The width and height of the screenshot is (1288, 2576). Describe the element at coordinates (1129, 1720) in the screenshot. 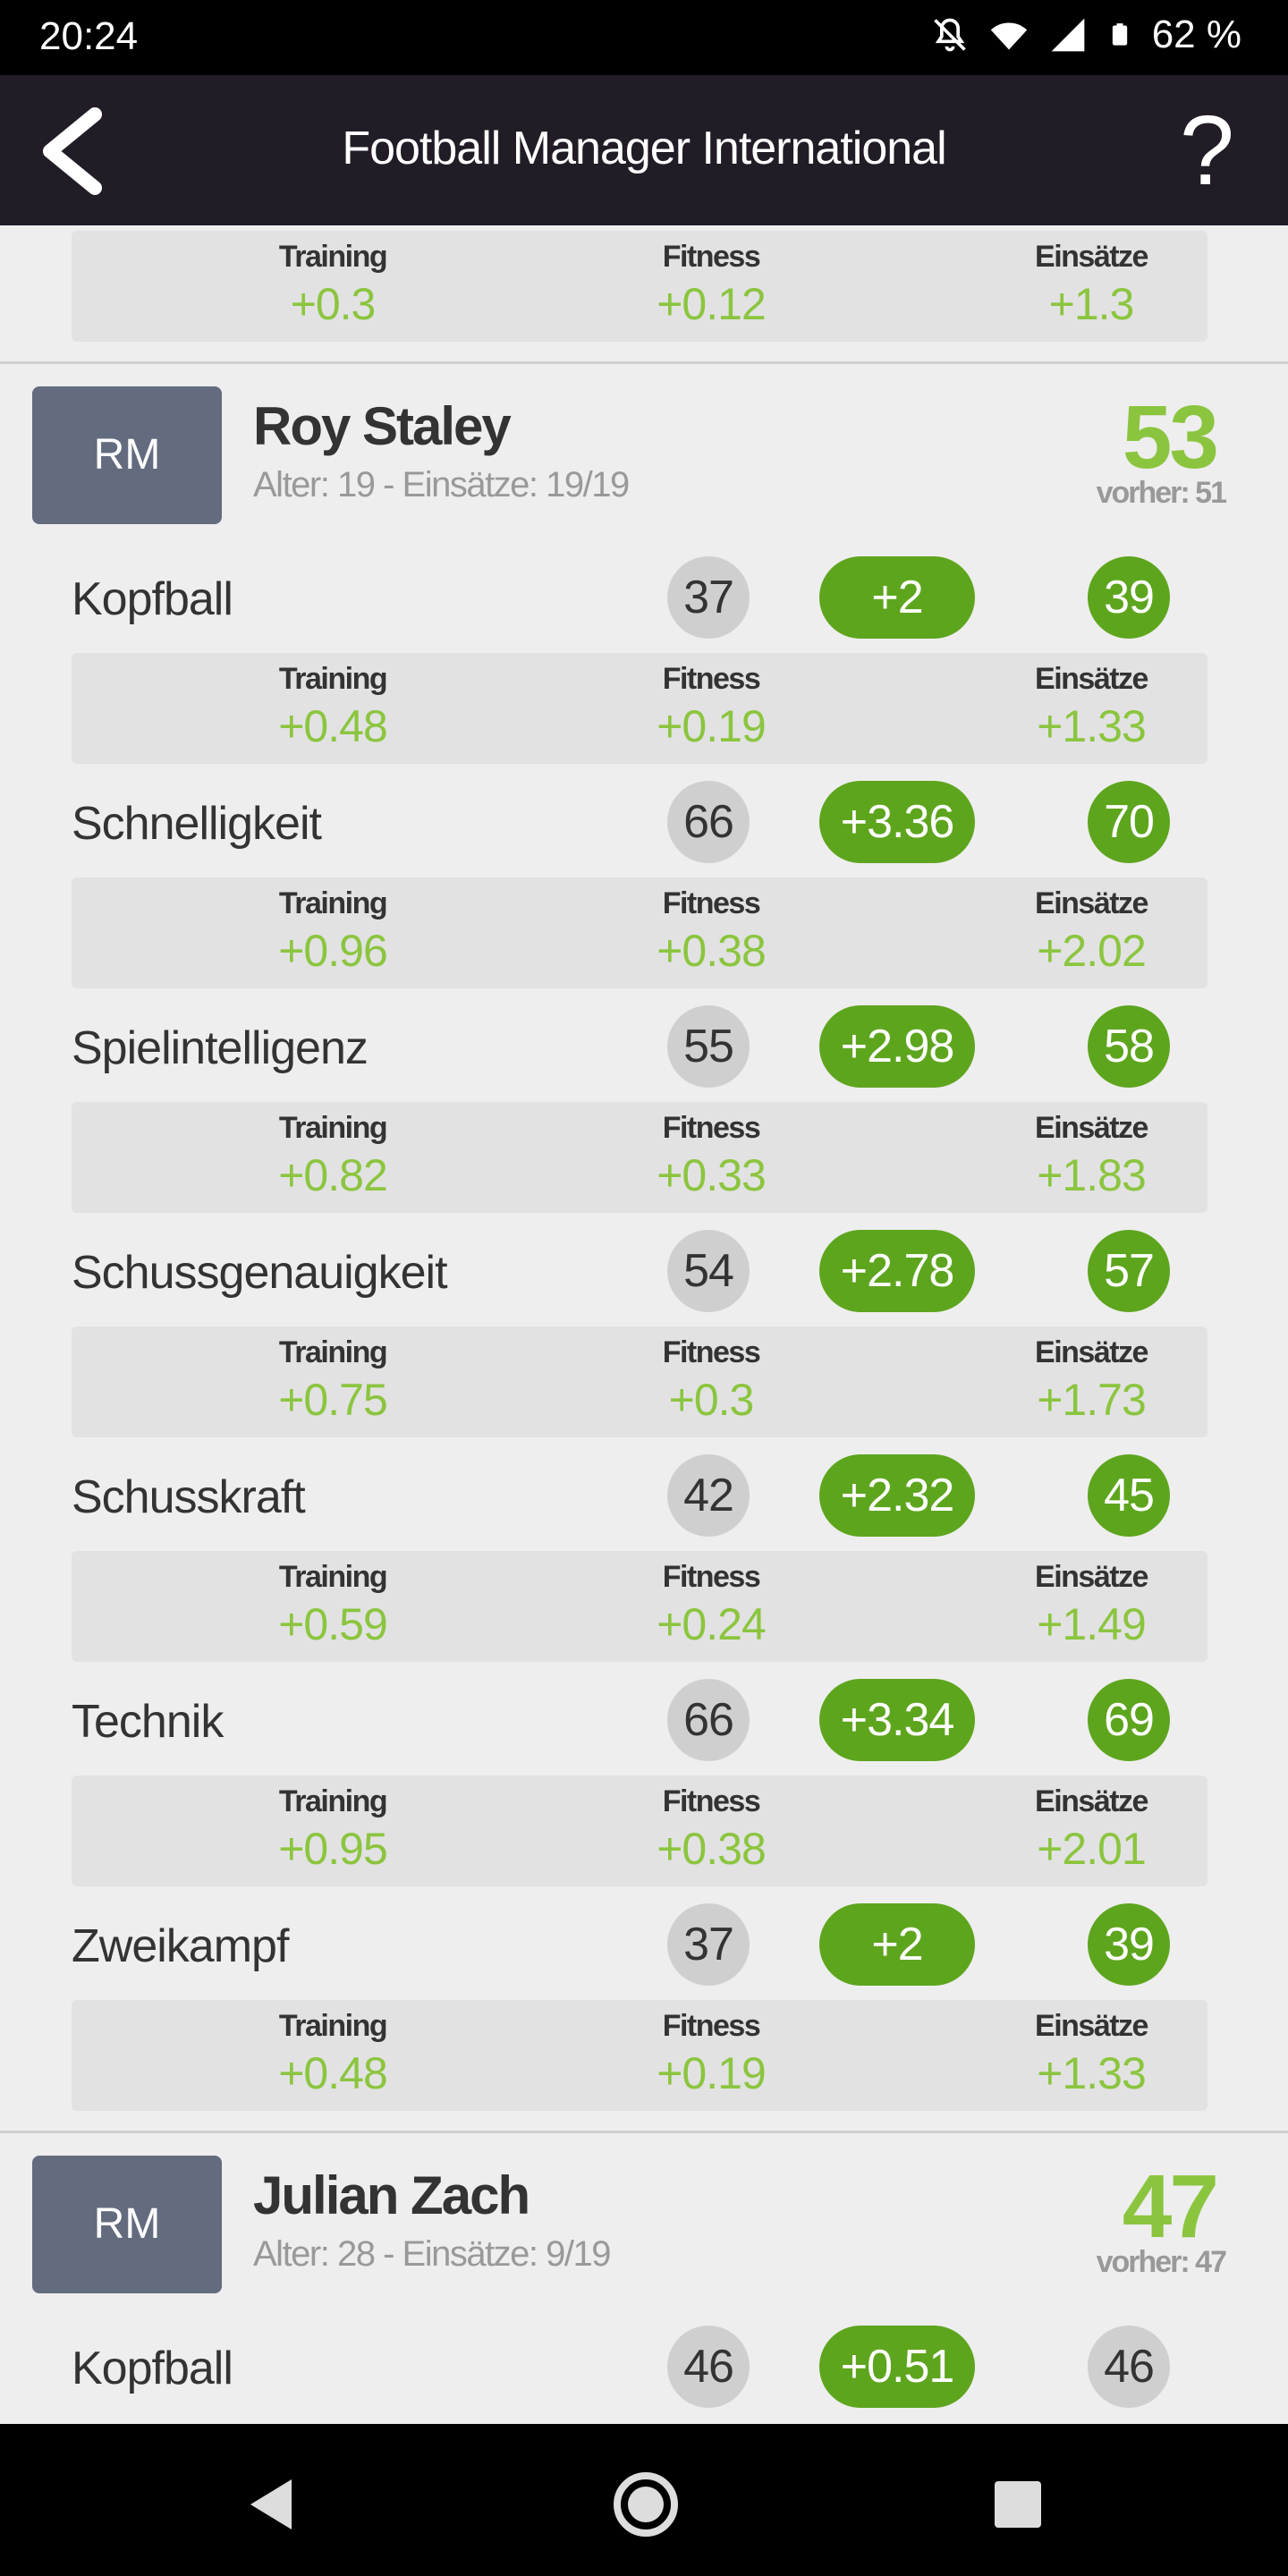

I see `attribute-new-value: 69` at that location.